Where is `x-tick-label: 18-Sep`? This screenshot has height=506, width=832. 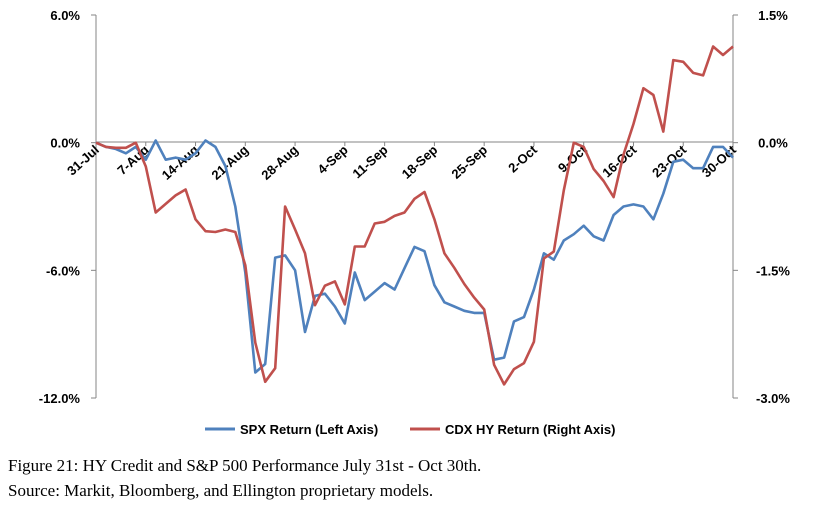
x-tick-label: 18-Sep is located at coordinates (420, 162).